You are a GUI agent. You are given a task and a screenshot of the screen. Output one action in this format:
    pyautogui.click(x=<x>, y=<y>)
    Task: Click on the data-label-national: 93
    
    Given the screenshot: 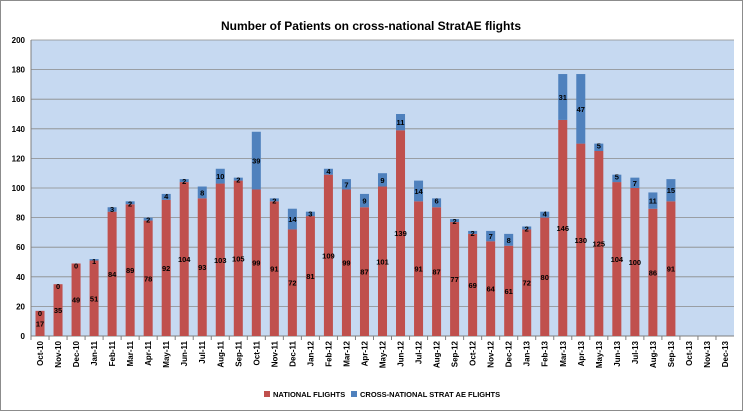 What is the action you would take?
    pyautogui.click(x=202, y=267)
    